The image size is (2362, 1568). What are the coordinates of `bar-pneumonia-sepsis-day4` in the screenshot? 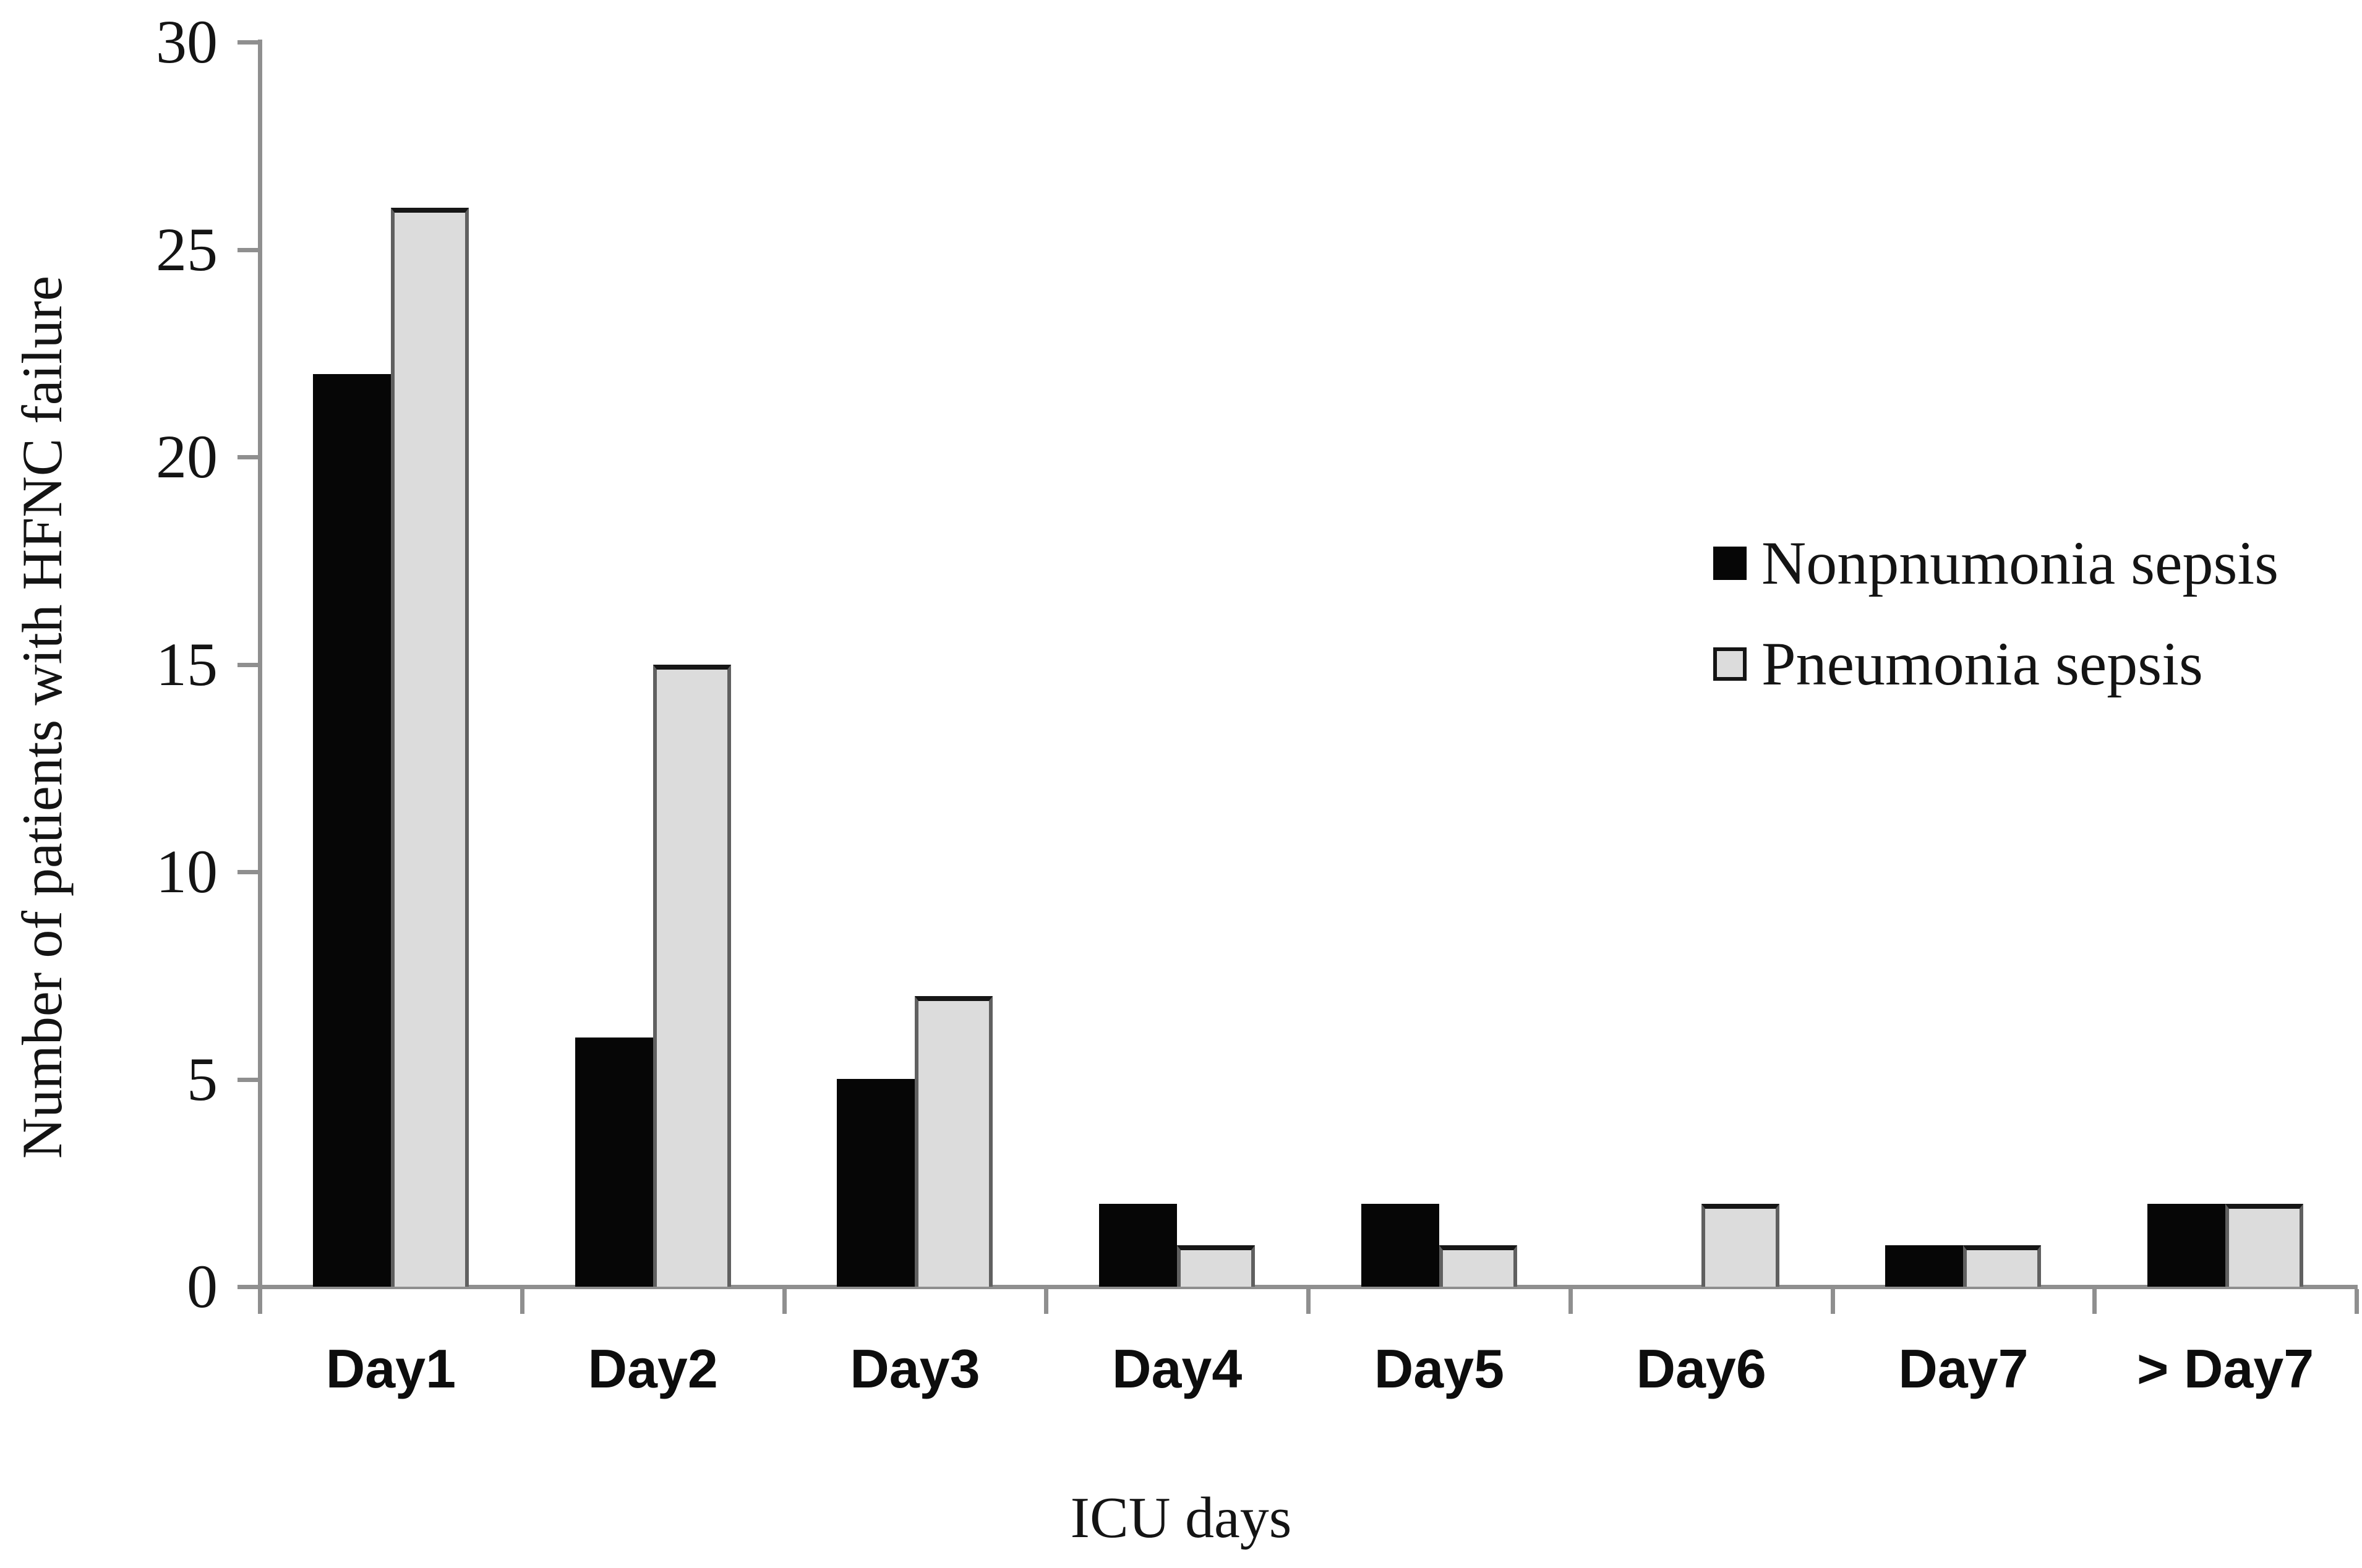 It's located at (1216, 1266).